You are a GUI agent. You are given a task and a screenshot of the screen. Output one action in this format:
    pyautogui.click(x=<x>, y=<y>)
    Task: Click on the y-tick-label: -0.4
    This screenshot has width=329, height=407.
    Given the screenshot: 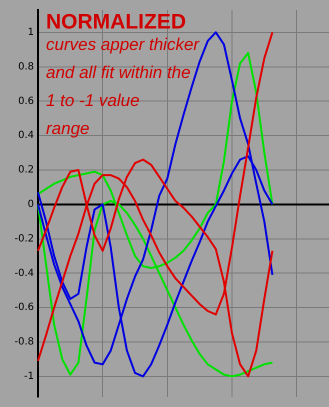 What is the action you would take?
    pyautogui.click(x=24, y=273)
    